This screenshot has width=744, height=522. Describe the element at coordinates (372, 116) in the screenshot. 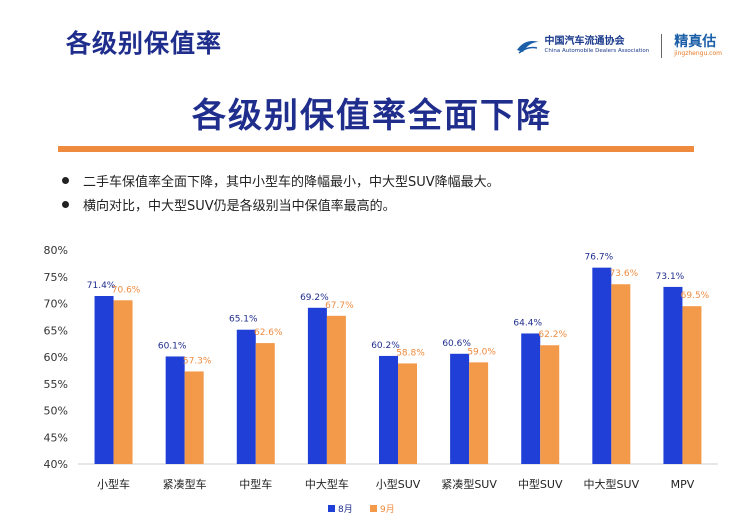

I see `main-title: 各级别保值率全面下降` at that location.